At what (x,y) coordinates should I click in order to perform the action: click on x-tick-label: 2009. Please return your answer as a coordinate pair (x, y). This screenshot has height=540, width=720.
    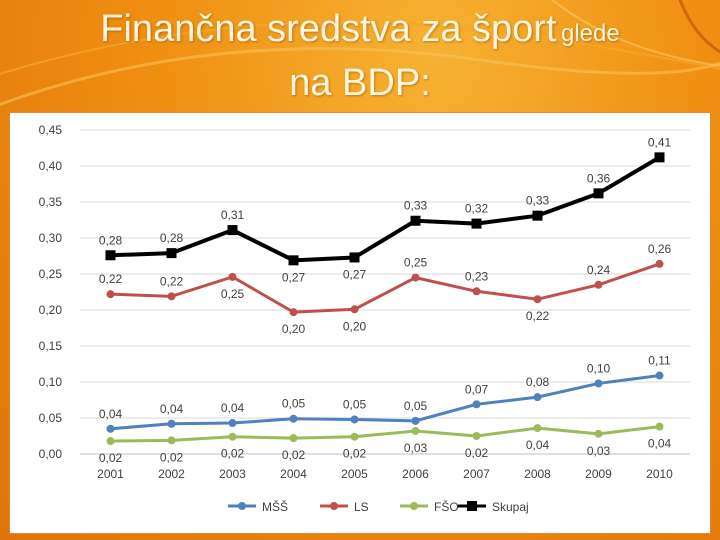
    Looking at the image, I should click on (598, 474).